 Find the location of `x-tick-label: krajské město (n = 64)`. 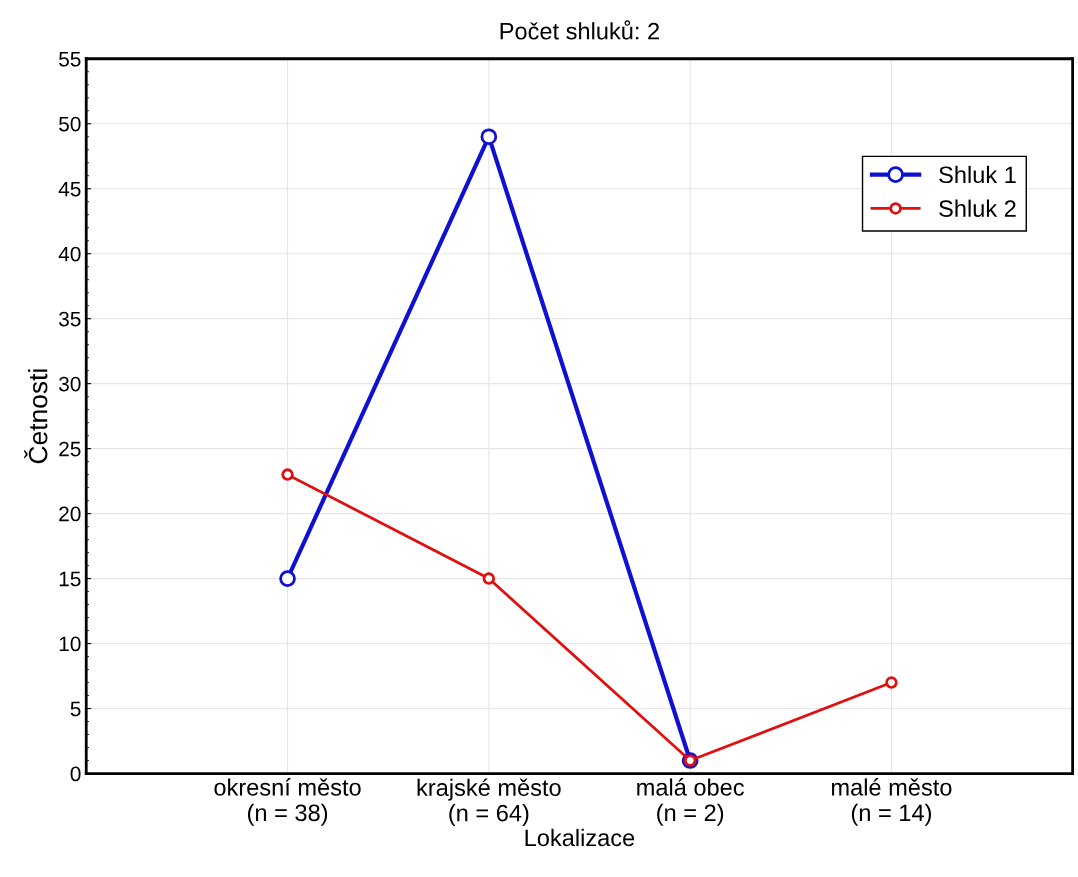

x-tick-label: krajské město (n = 64) is located at coordinates (489, 802).